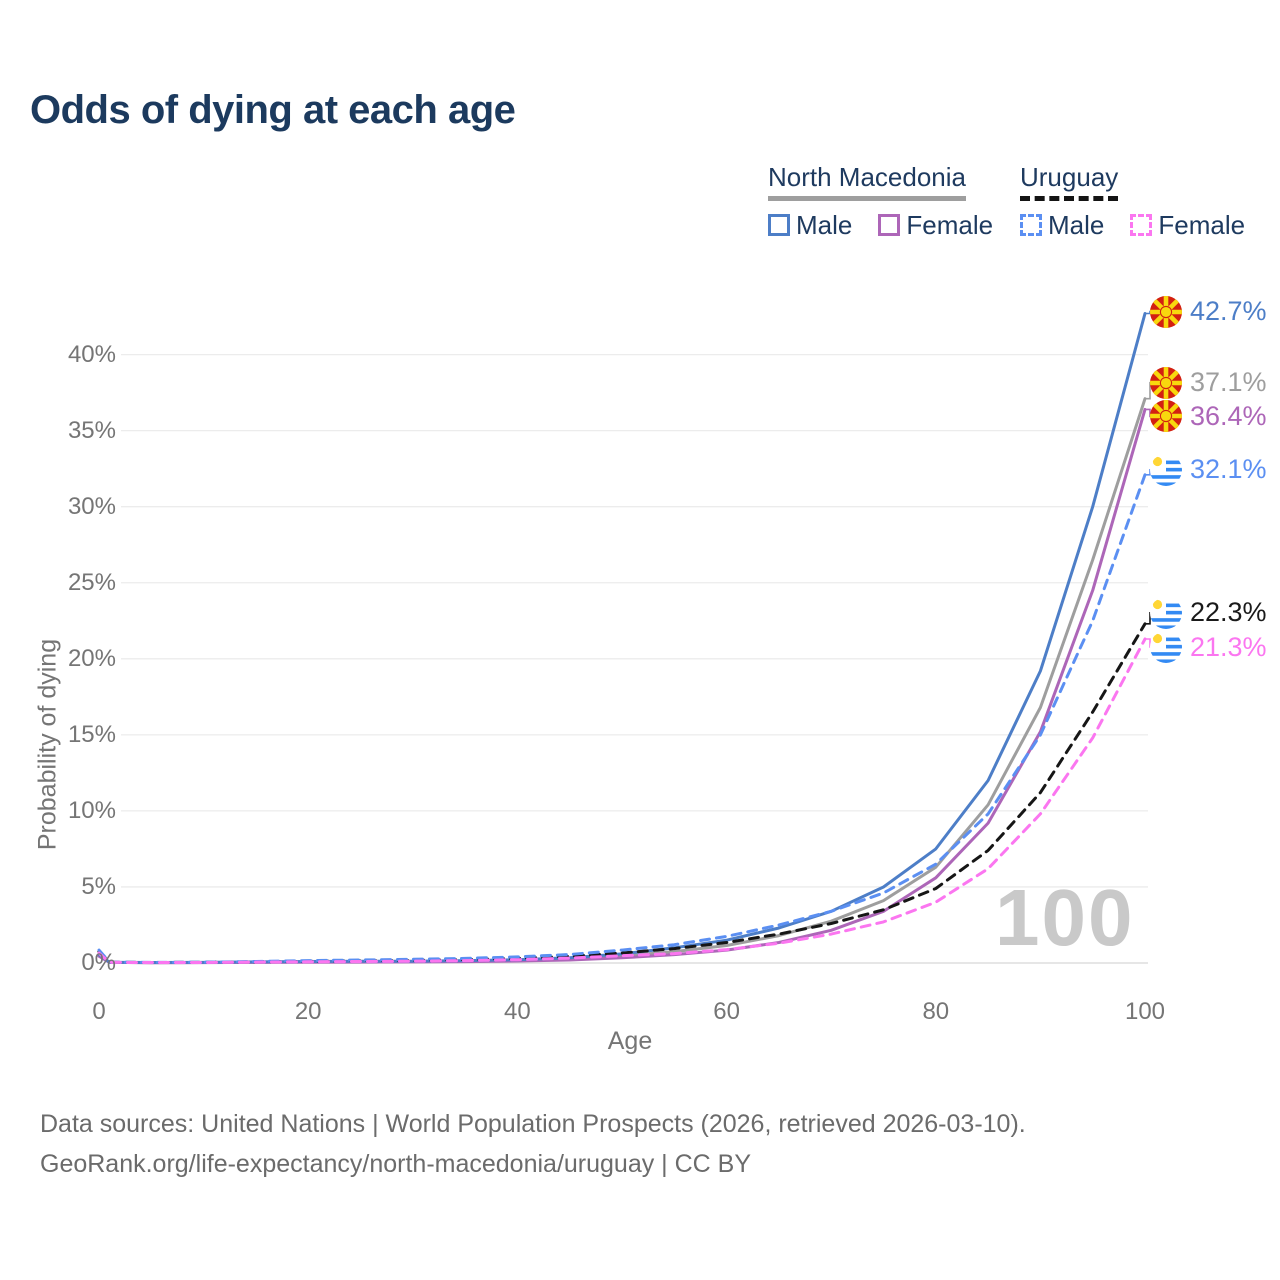 This screenshot has width=1280, height=1280. Describe the element at coordinates (726, 1011) in the screenshot. I see `x-tick-label-60: 60` at that location.